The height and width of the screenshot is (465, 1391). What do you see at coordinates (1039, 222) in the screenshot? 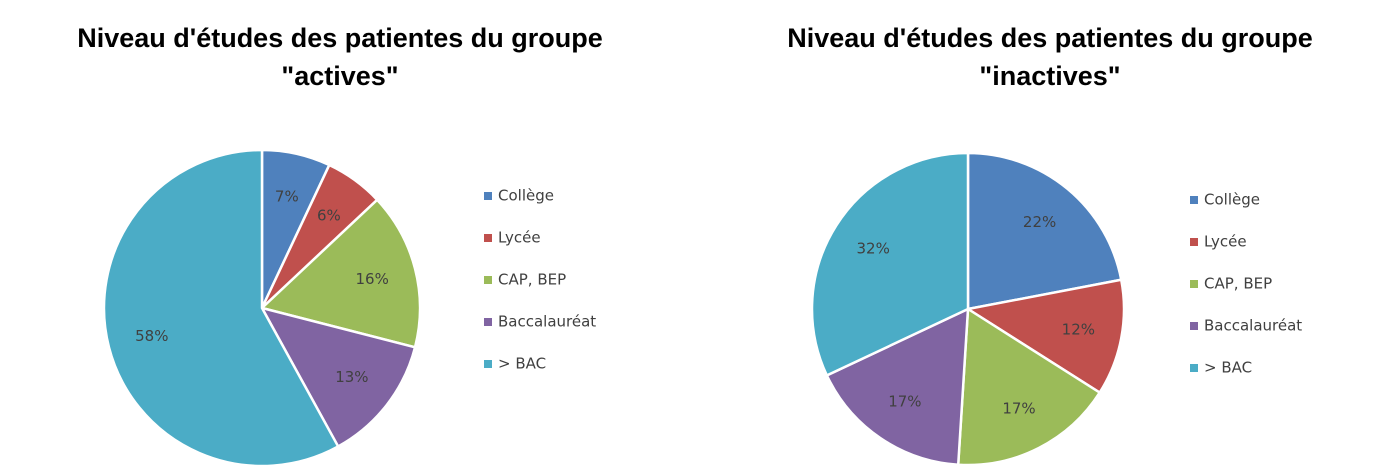
I see `data-label: 22%` at bounding box center [1039, 222].